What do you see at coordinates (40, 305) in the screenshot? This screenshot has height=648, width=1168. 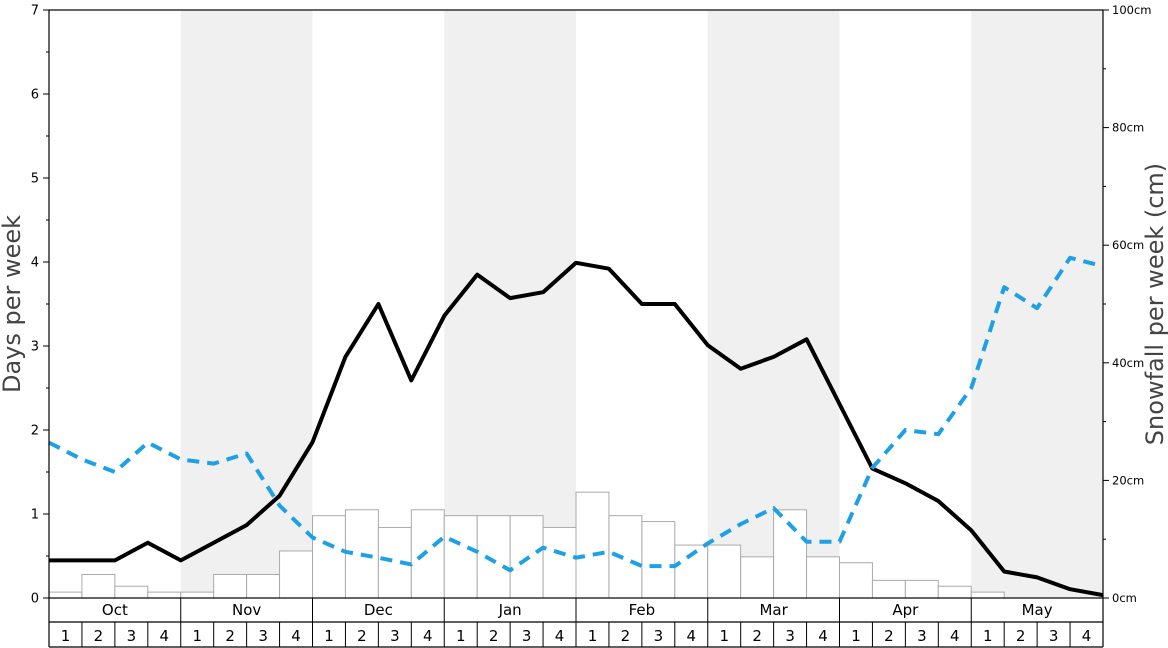 I see `left-axis: 0 1 2 3 4 5 6 7` at bounding box center [40, 305].